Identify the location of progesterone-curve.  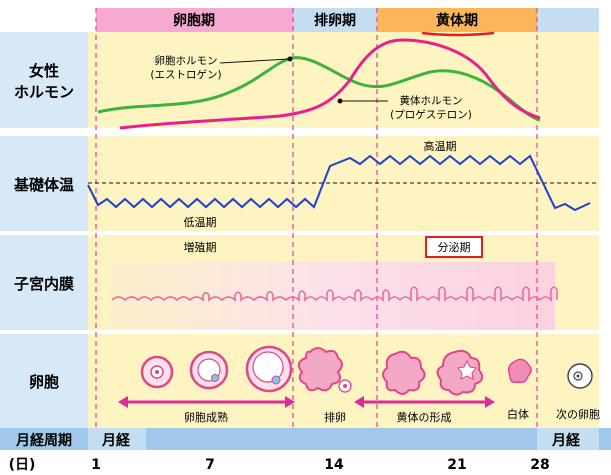
(330, 84).